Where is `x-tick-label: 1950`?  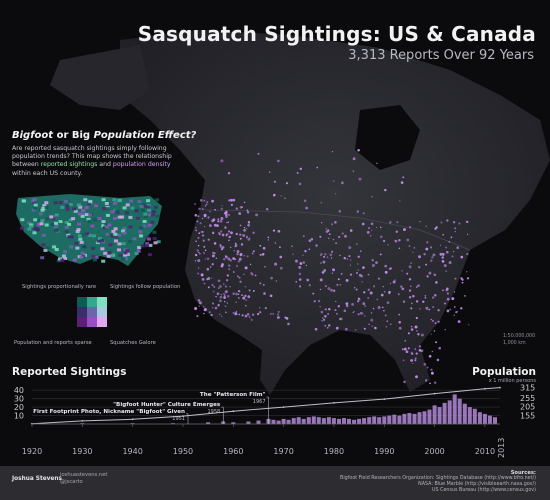
x-tick-label: 1950 is located at coordinates (183, 451).